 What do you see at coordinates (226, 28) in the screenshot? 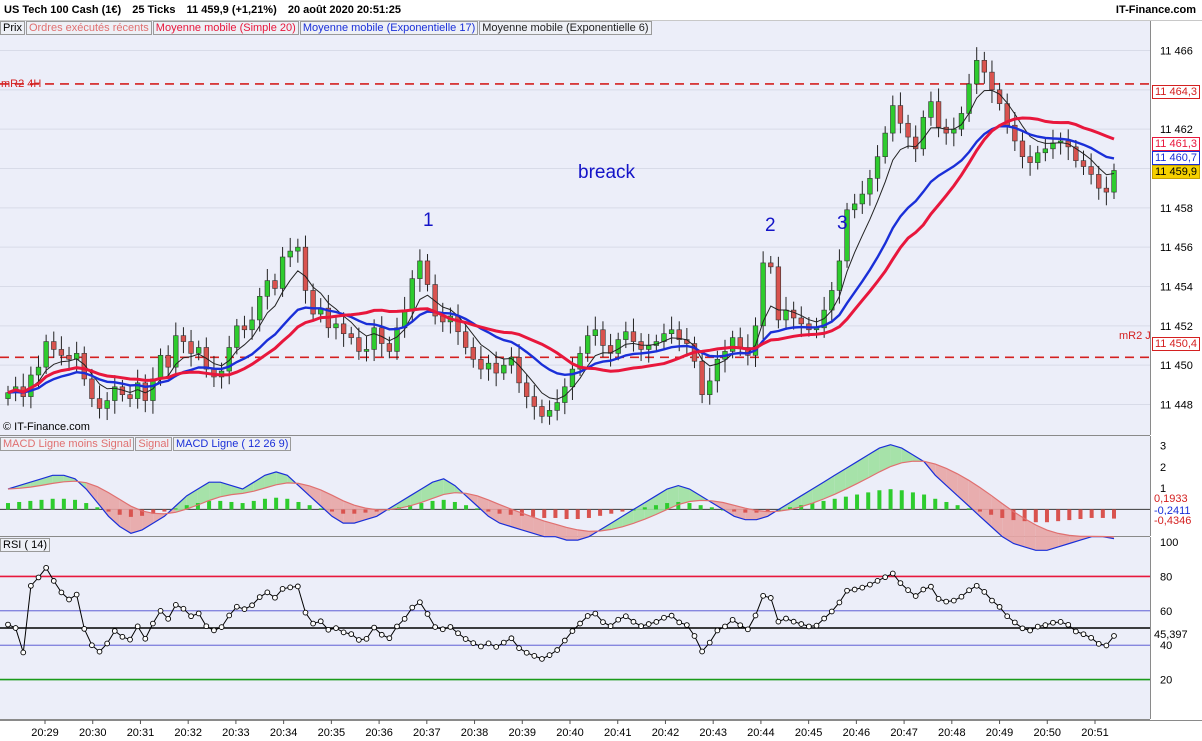
I see `legend-sma: Moyenne mobile (Simple 20)` at bounding box center [226, 28].